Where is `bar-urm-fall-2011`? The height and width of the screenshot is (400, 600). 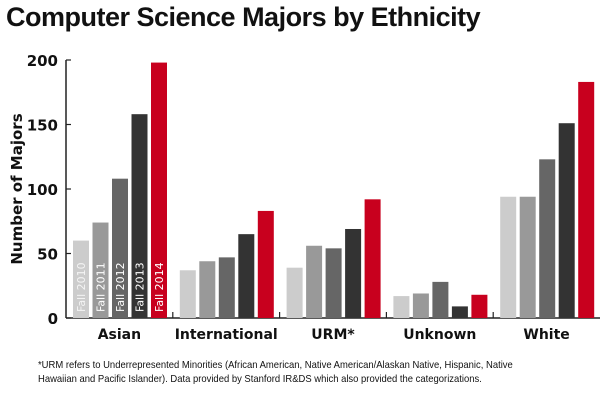
bar-urm-fall-2011 is located at coordinates (314, 281).